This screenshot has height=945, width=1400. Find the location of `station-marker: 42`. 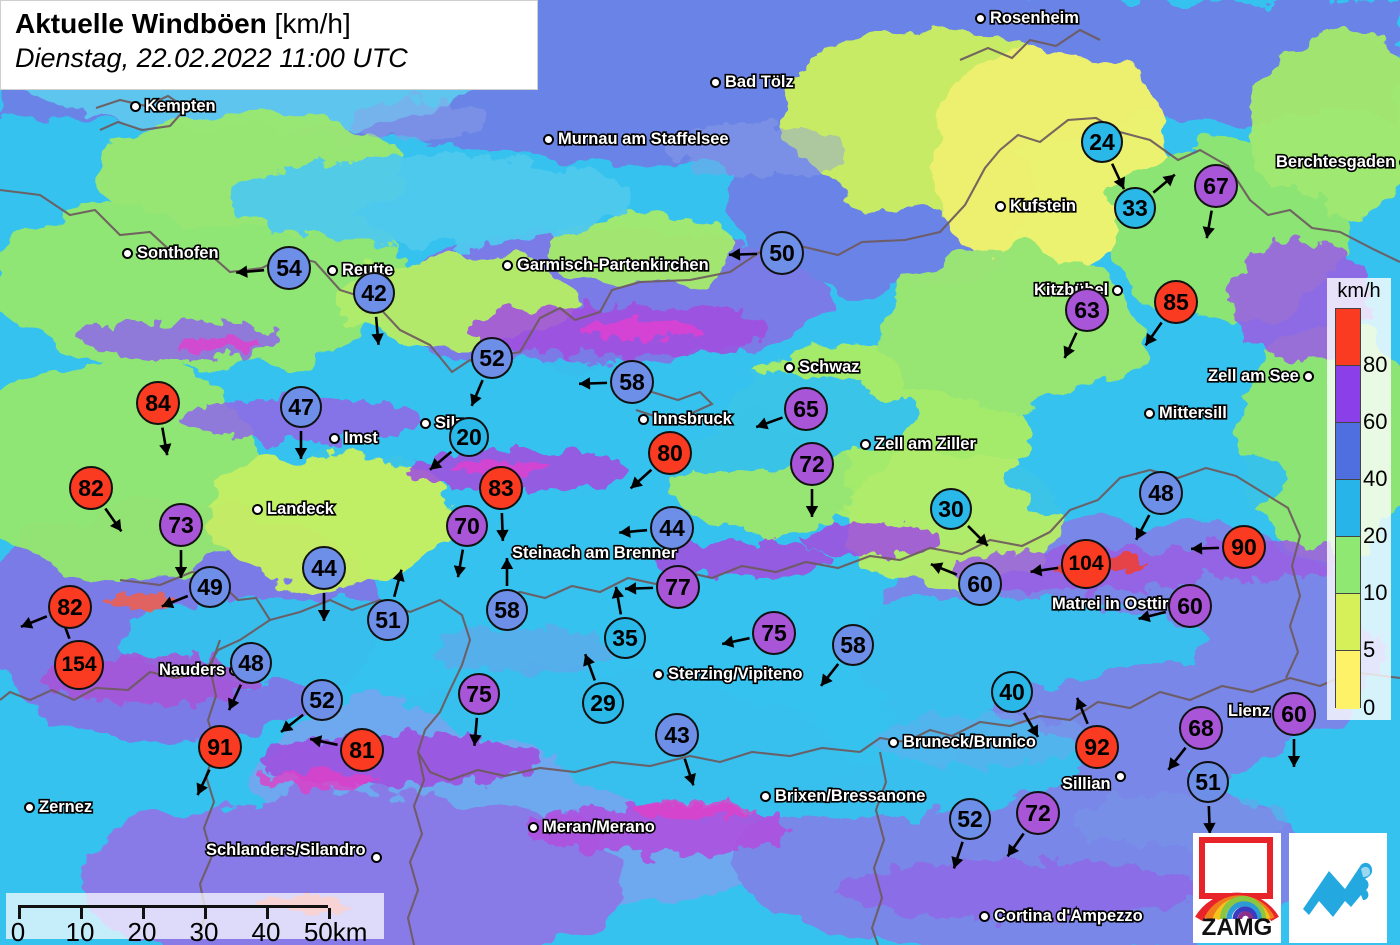

station-marker: 42 is located at coordinates (374, 293).